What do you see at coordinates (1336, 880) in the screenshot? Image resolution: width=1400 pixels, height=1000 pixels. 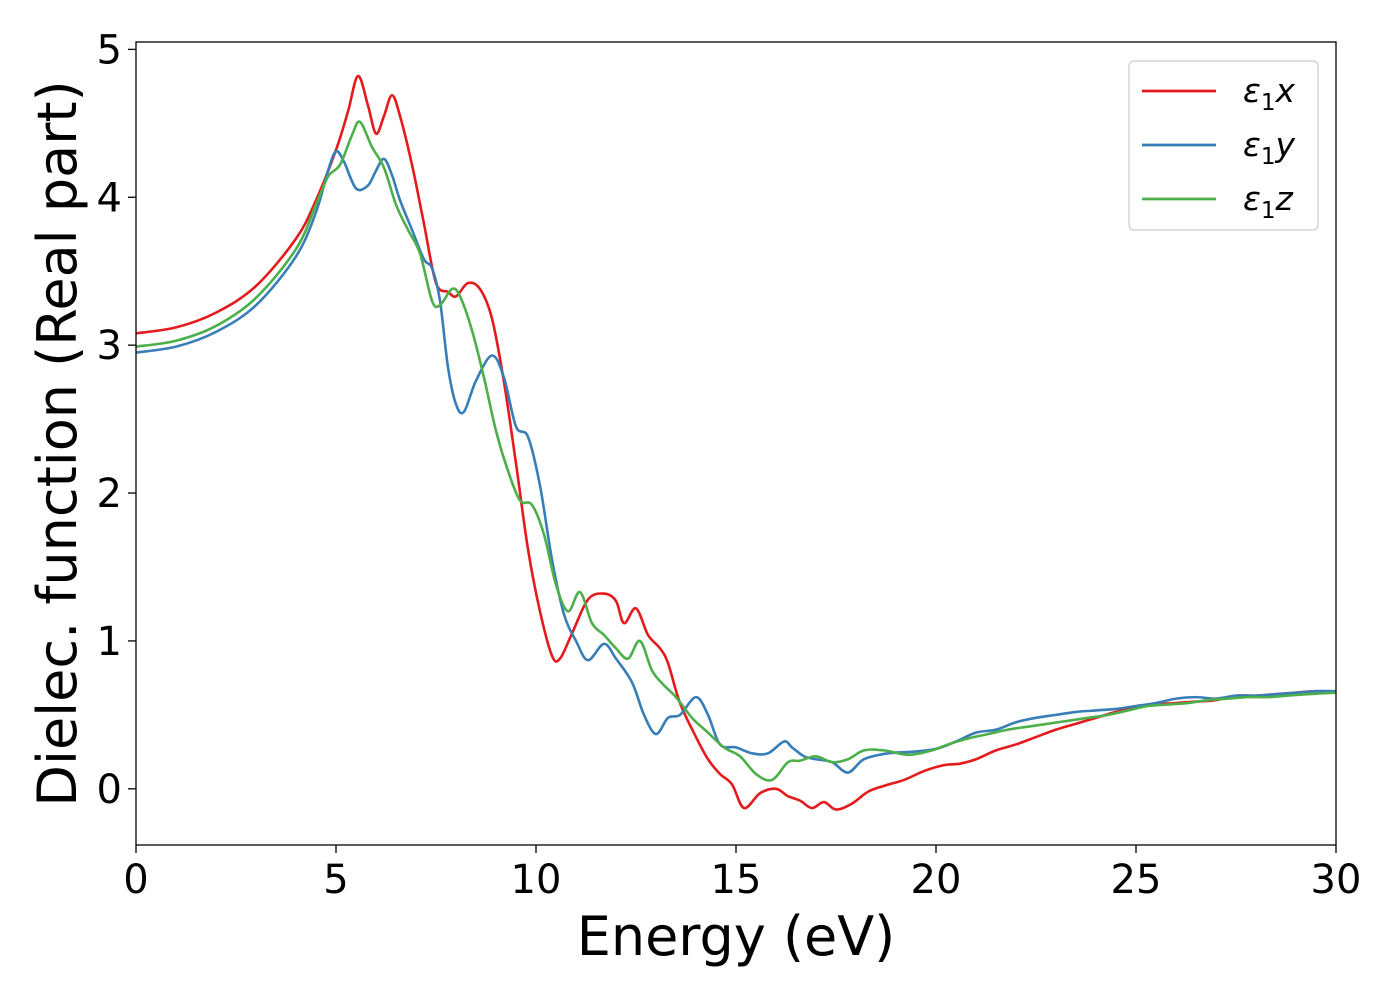 I see `x-tick-label: 30` at bounding box center [1336, 880].